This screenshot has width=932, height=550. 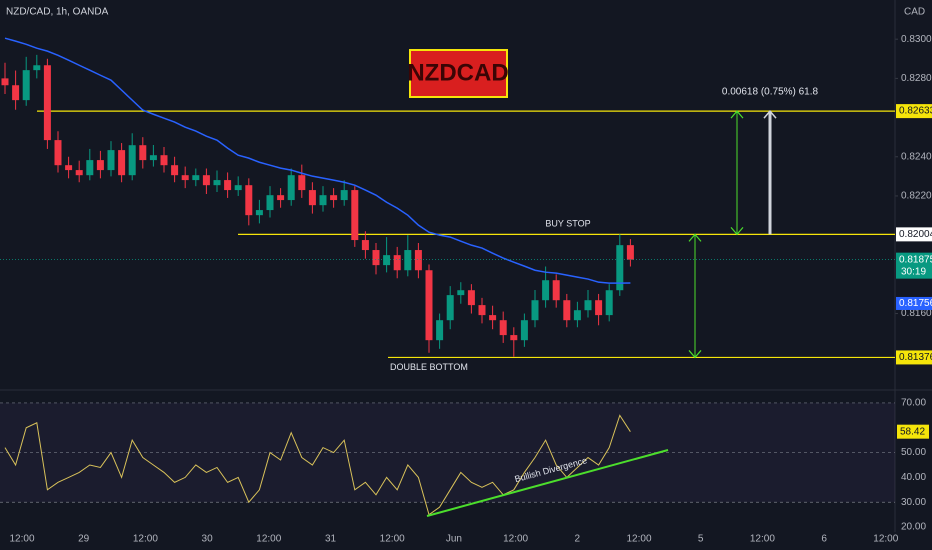 I want to click on y-tick-label: 0.81600, so click(x=916, y=313).